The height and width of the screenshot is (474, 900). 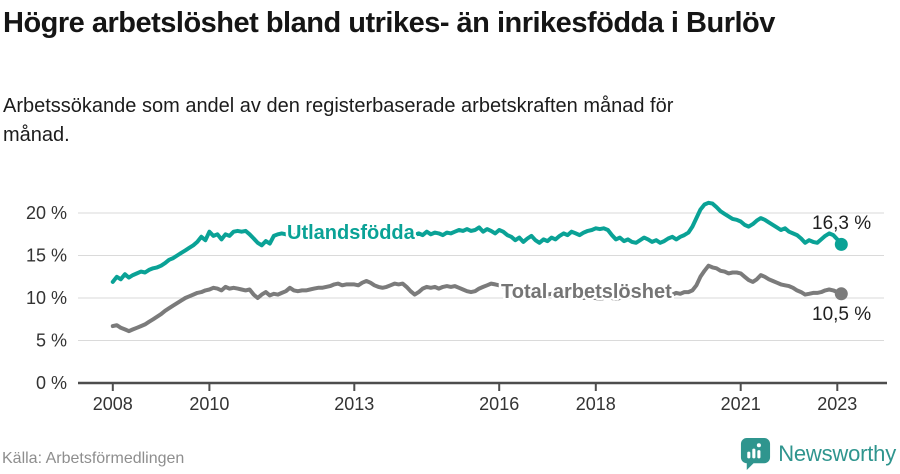 I want to click on x-tick-label: 2008, so click(x=113, y=404).